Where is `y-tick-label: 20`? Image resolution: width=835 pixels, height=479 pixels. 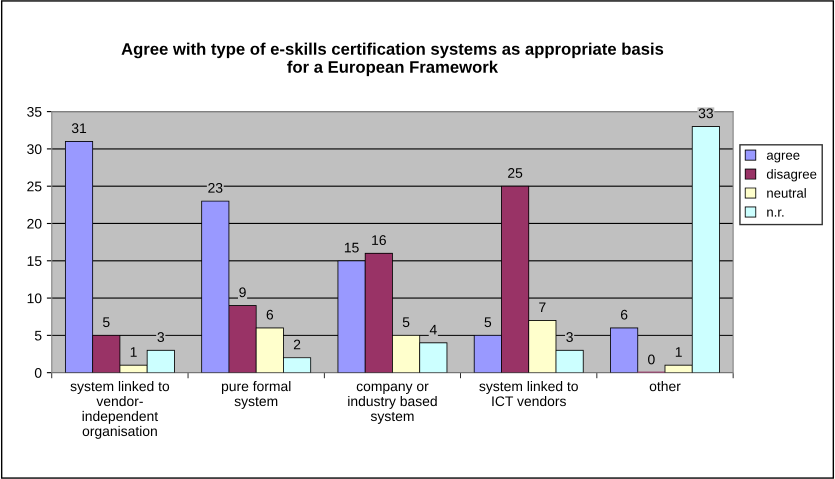
y-tick-label: 20 is located at coordinates (34, 223).